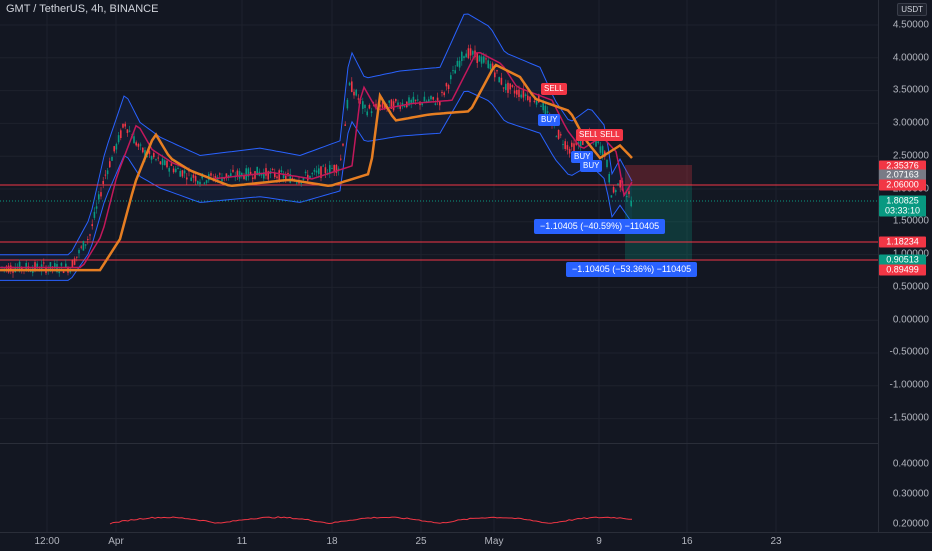 This screenshot has height=551, width=932. I want to click on time-label: 12:00, so click(47, 541).